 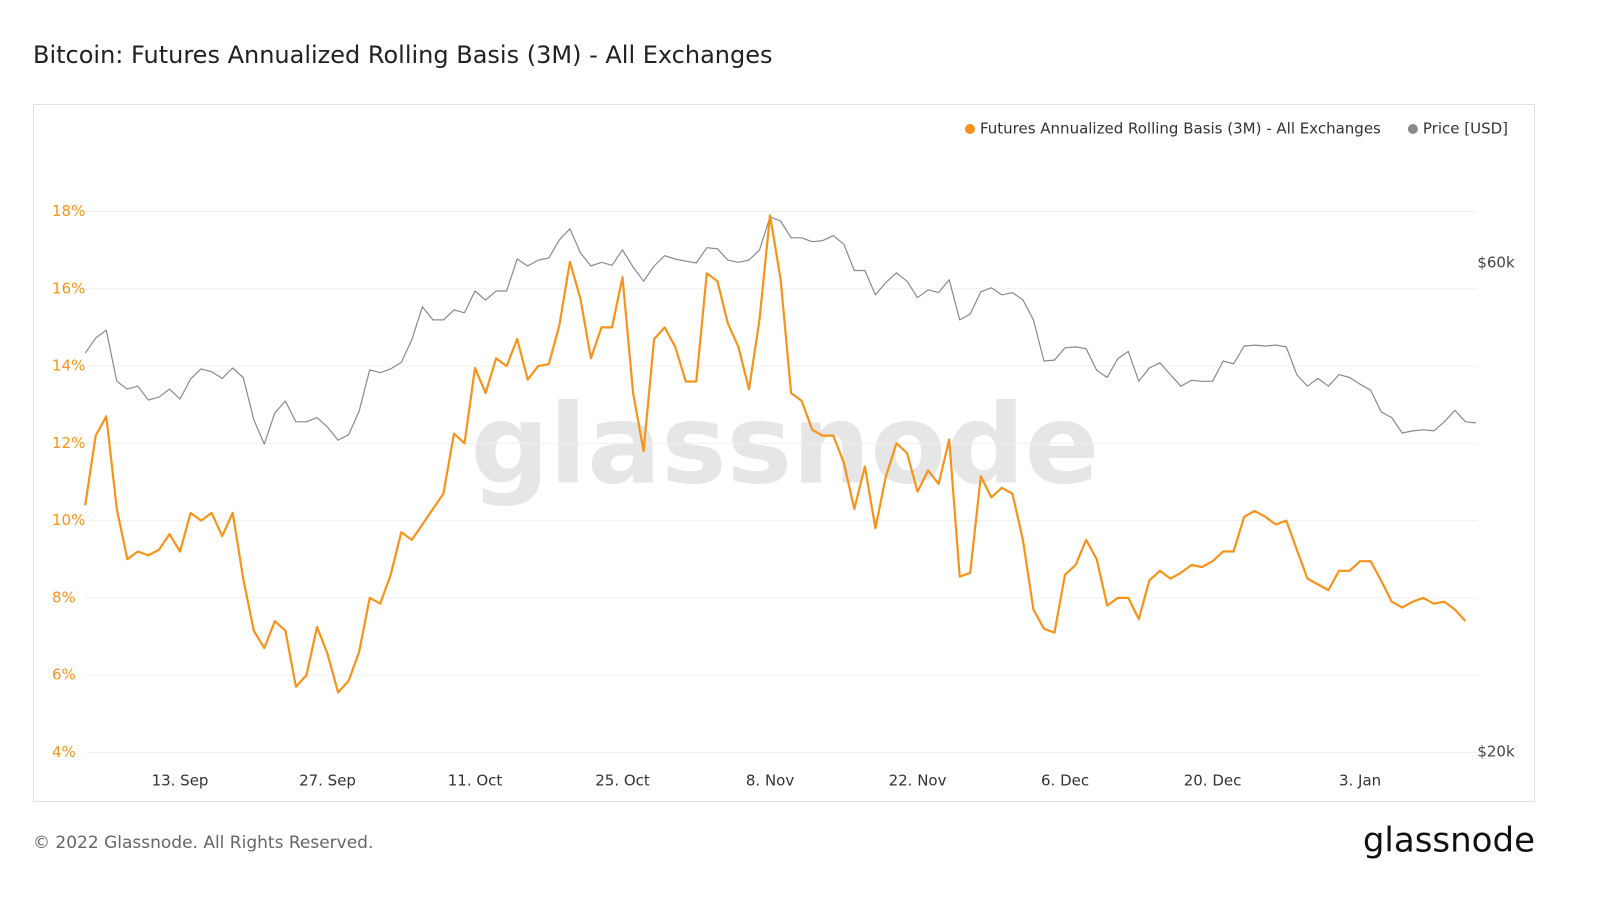 I want to click on y-tick-label: 8%, so click(x=64, y=597).